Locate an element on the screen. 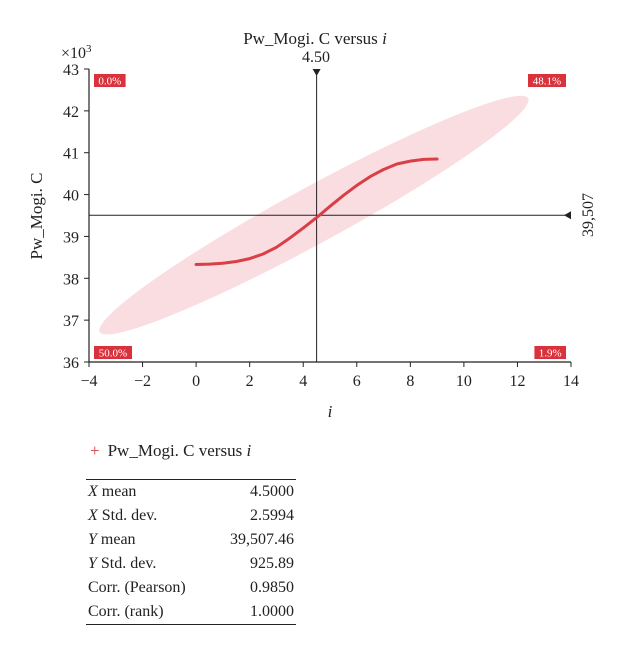  x-tick-label: 6 is located at coordinates (357, 381).